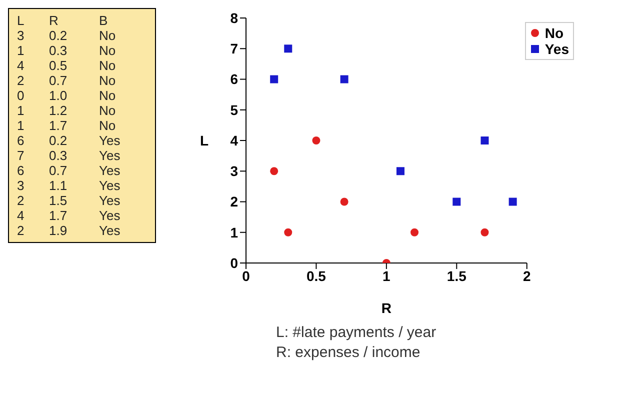 The image size is (635, 405). What do you see at coordinates (66, 65) in the screenshot?
I see `text: 4 0.5 No` at bounding box center [66, 65].